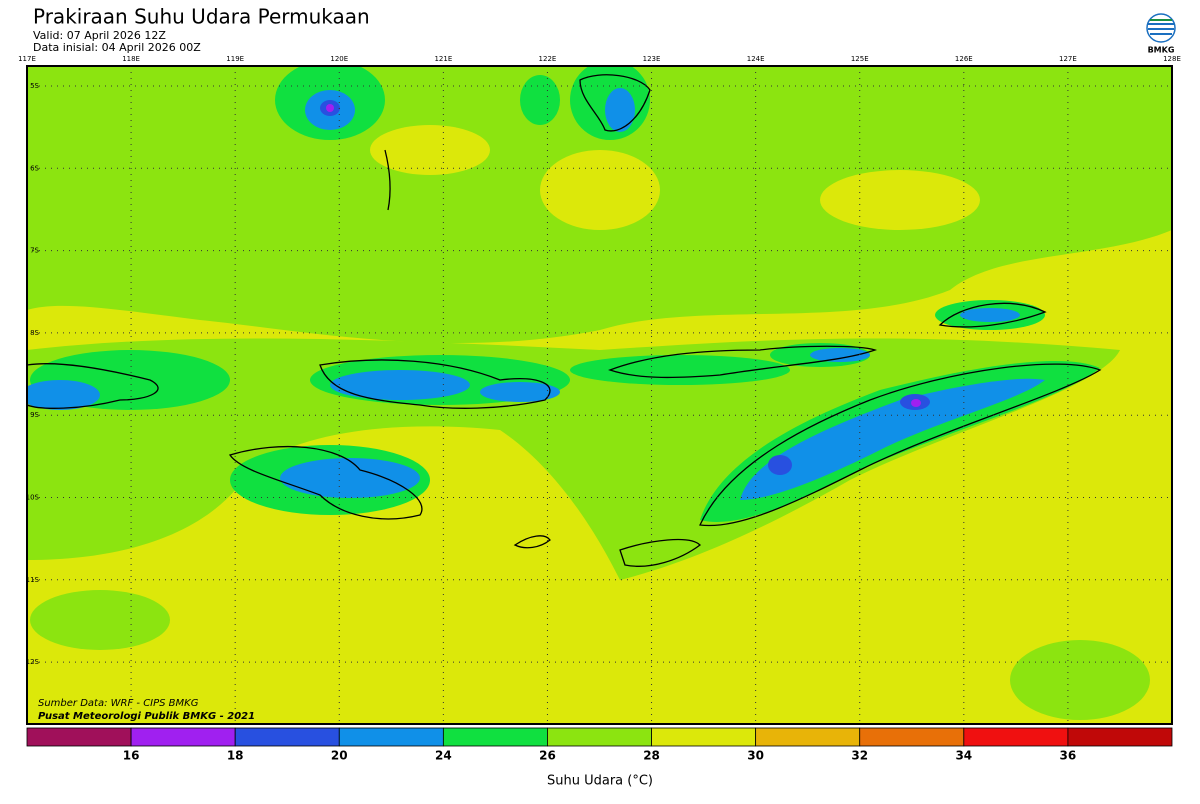 The width and height of the screenshot is (1200, 804). Describe the element at coordinates (443, 756) in the screenshot. I see `legend-tick-label: 24` at that location.